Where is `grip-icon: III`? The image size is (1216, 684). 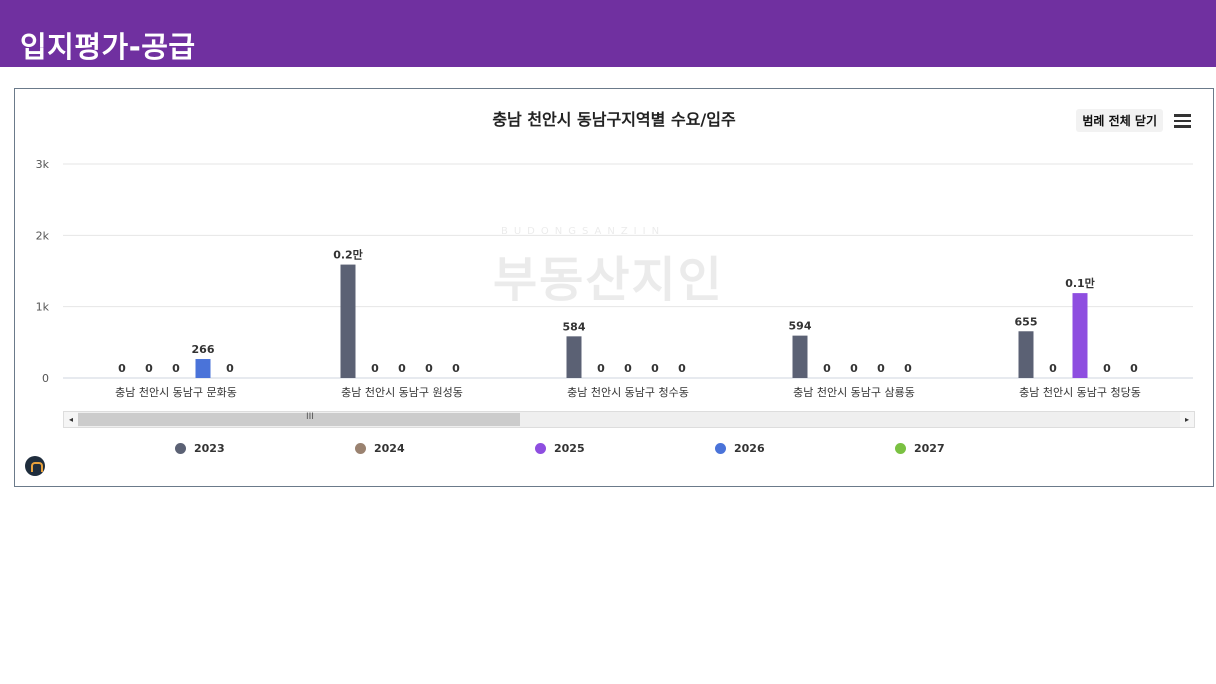 grip-icon: III is located at coordinates (310, 417).